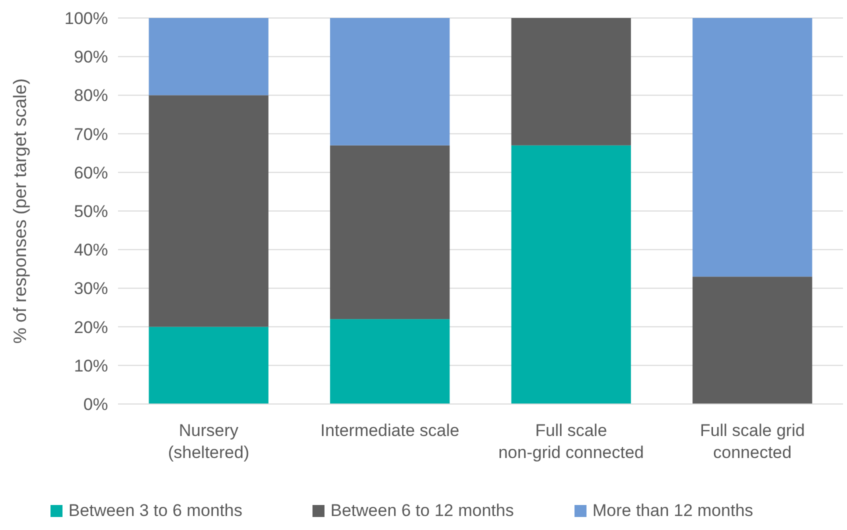  I want to click on y-tick-label: 30%, so click(91, 288).